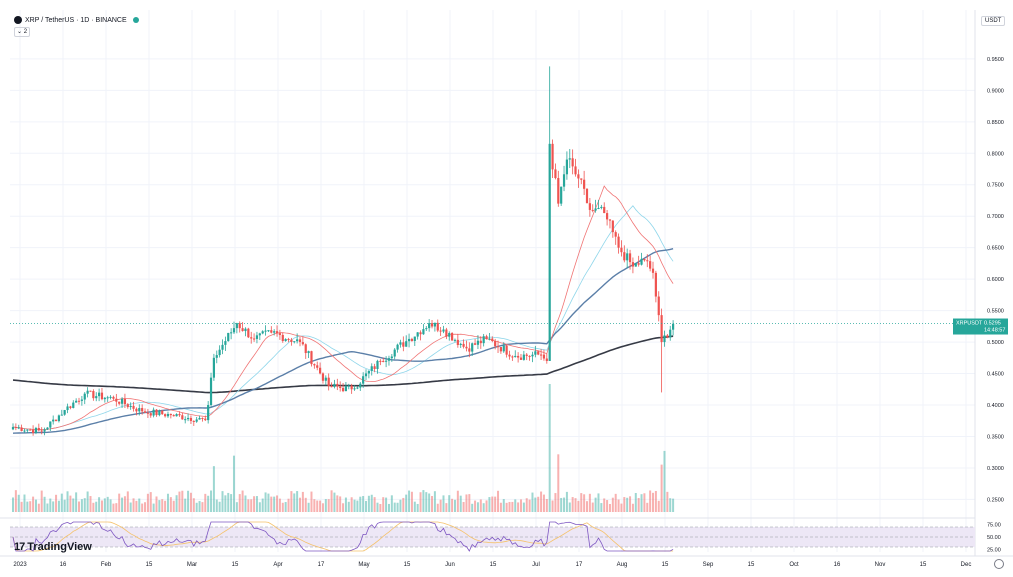  What do you see at coordinates (708, 565) in the screenshot?
I see `x-tick-label: Sep` at bounding box center [708, 565].